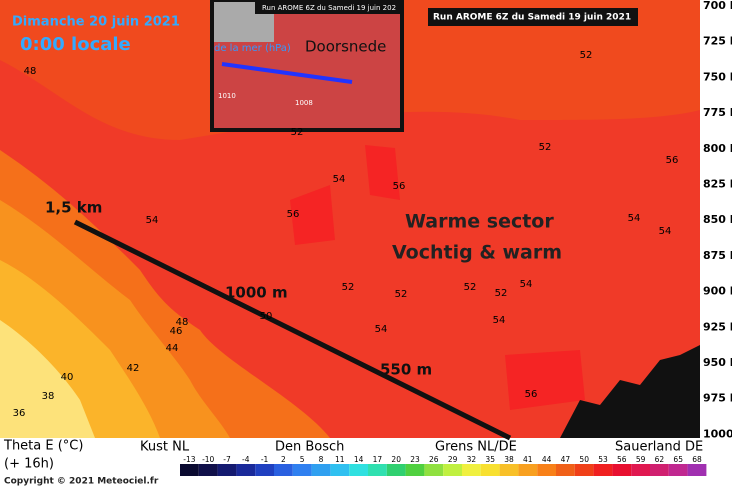 The height and width of the screenshot is (488, 732). Describe the element at coordinates (19, 413) in the screenshot. I see `contour-label: 36` at that location.